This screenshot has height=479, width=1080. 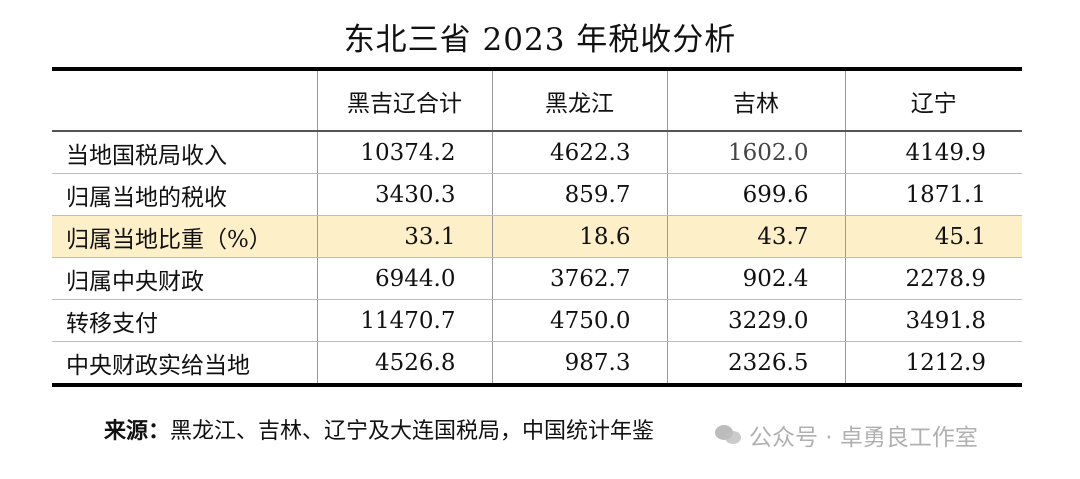 I want to click on column-header: 黑龙江, so click(x=579, y=99).